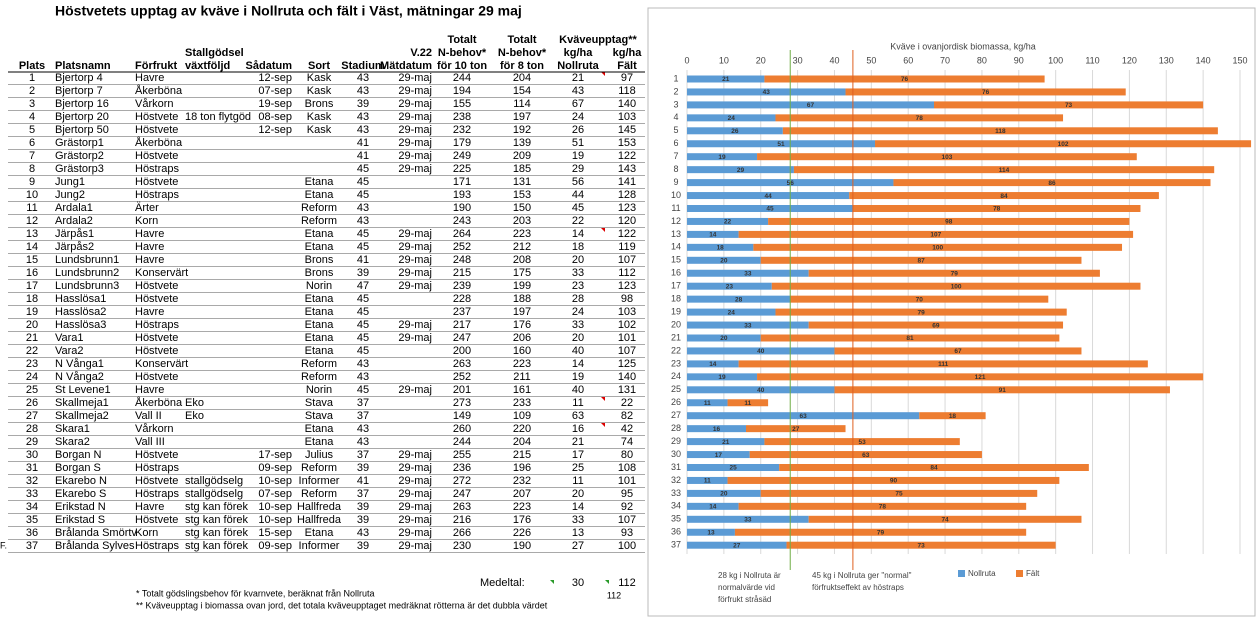 This screenshot has height=617, width=1256. I want to click on table-cell: 32, so click(32, 481).